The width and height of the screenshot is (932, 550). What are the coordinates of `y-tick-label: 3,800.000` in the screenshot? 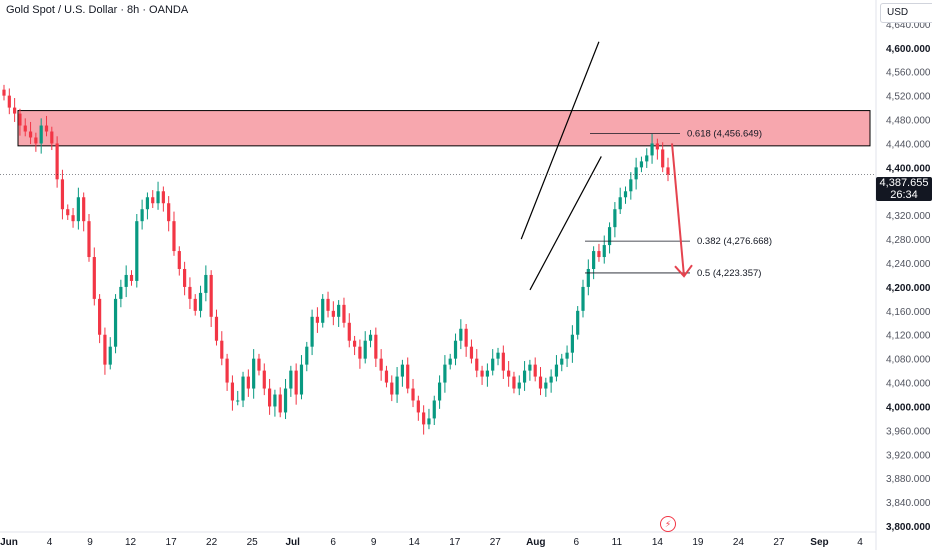 It's located at (908, 527).